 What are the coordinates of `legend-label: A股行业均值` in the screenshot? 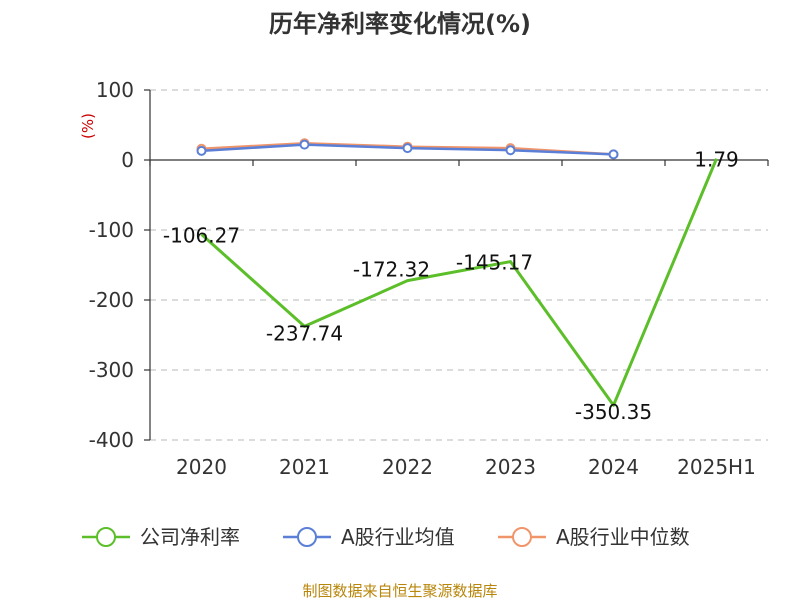 It's located at (398, 537).